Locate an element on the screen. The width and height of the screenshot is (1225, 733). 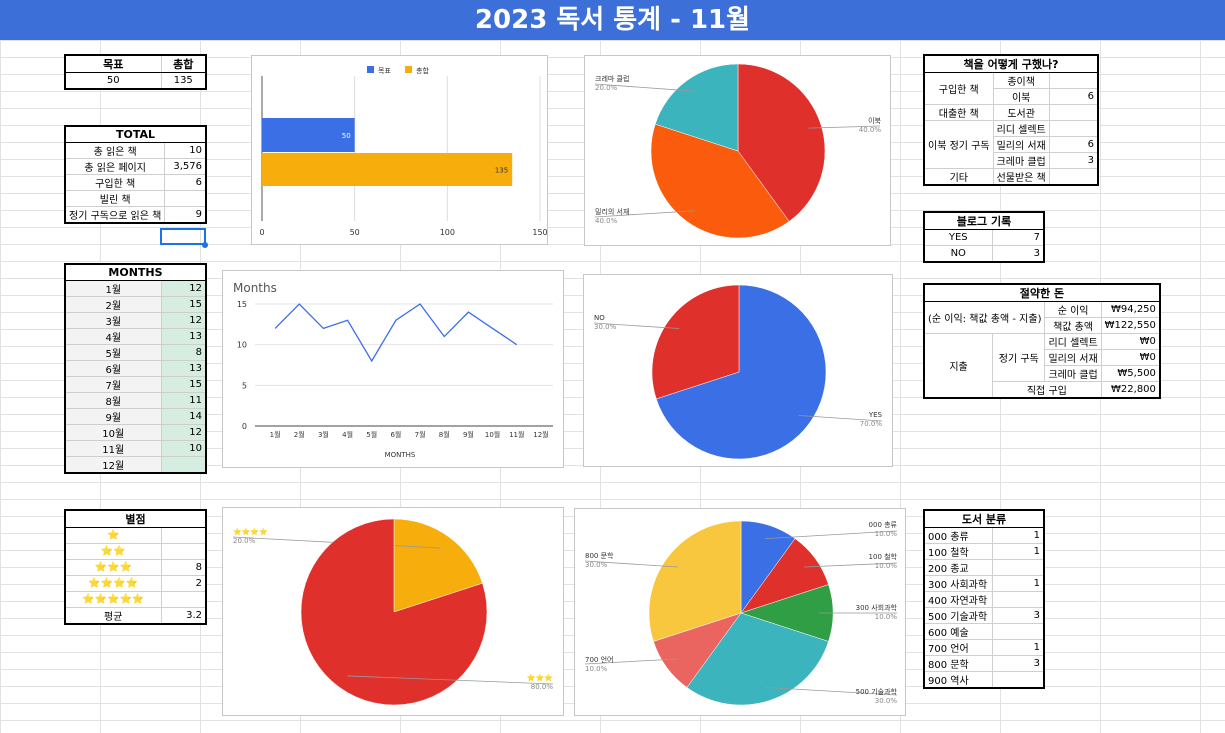
pie-label: NO is located at coordinates (599, 318).